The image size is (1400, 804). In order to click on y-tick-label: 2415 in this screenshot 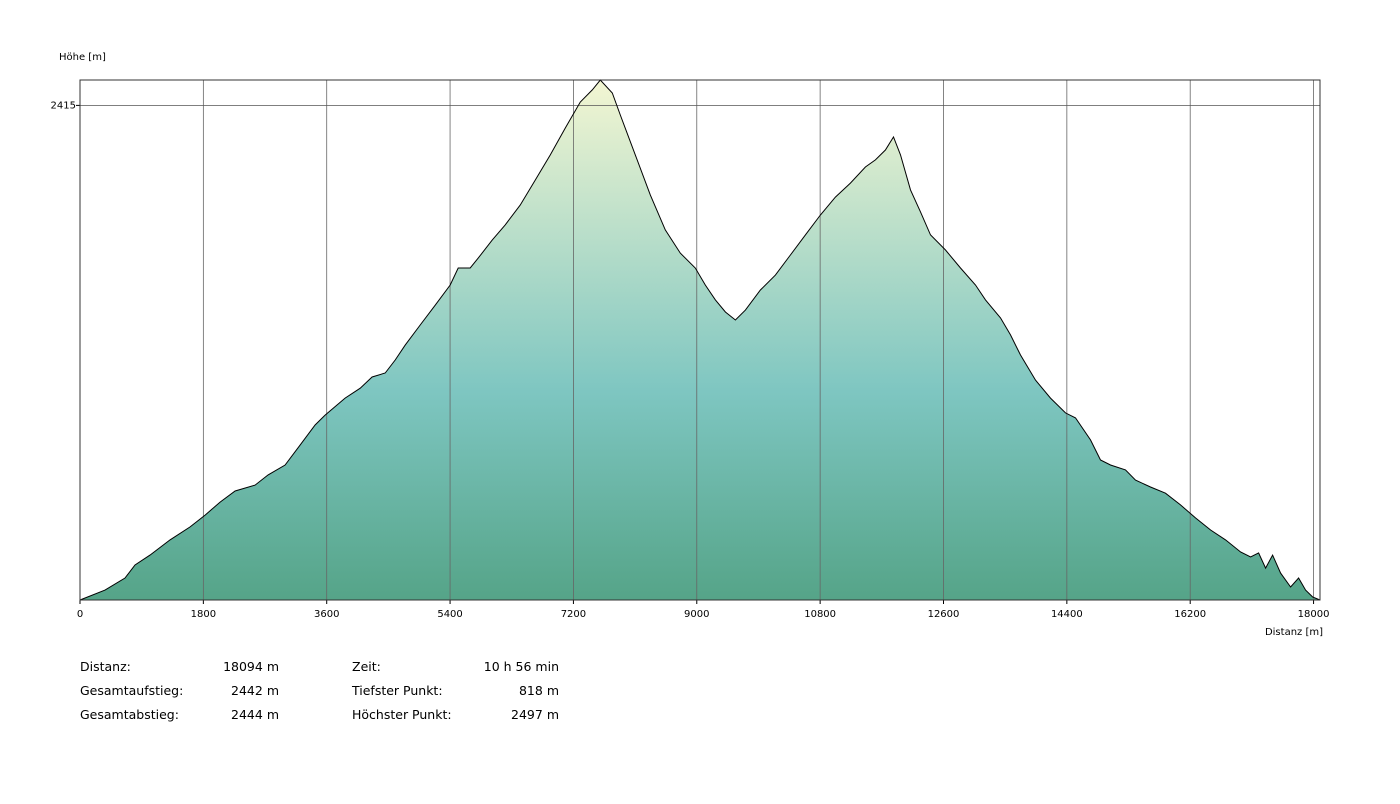, I will do `click(63, 105)`.